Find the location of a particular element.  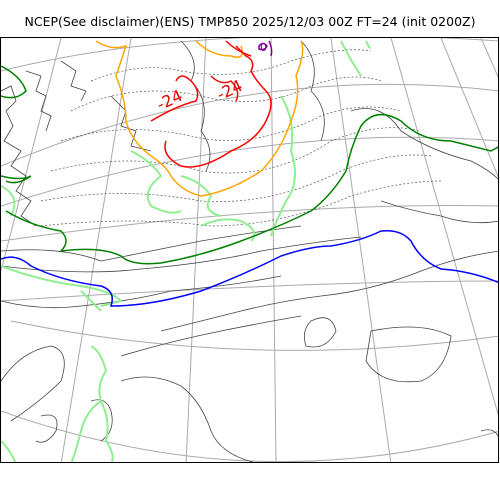

contour-label-zero: 0 is located at coordinates (263, 47).